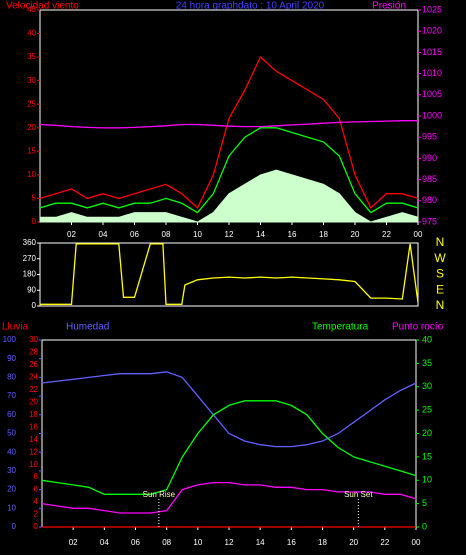 This screenshot has width=466, height=555. What do you see at coordinates (15, 327) in the screenshot?
I see `rain-label: Lluvia` at bounding box center [15, 327].